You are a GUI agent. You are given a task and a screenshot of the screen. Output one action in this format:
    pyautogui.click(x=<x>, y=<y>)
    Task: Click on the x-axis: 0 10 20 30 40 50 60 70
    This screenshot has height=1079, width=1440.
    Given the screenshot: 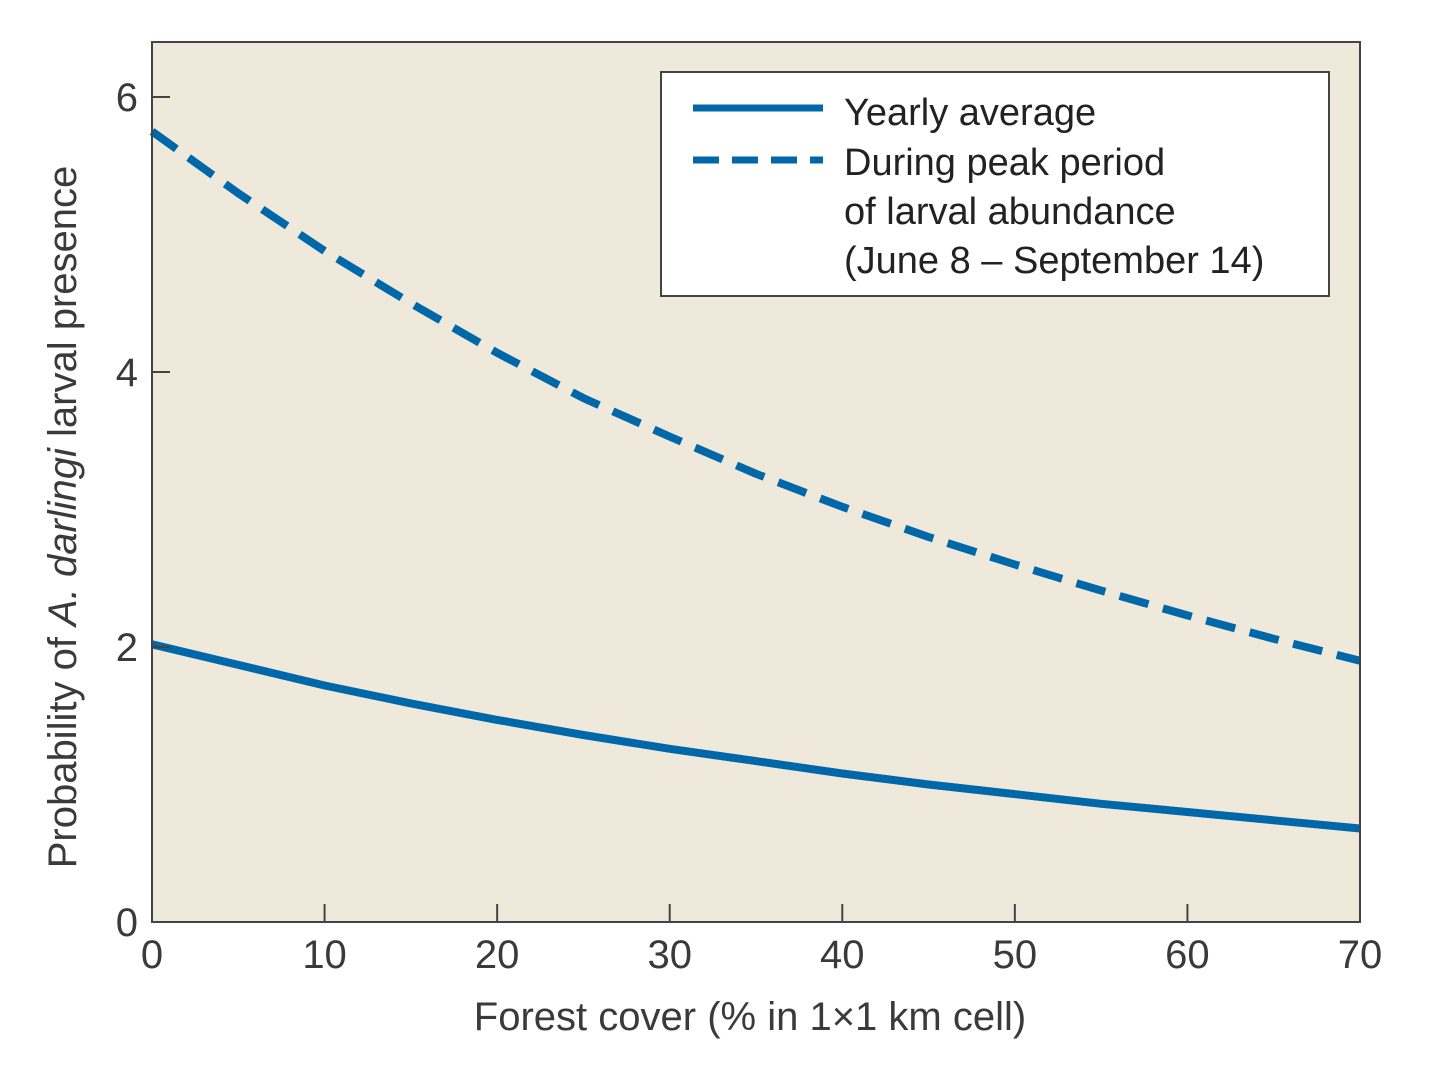 What is the action you would take?
    pyautogui.click(x=761, y=940)
    